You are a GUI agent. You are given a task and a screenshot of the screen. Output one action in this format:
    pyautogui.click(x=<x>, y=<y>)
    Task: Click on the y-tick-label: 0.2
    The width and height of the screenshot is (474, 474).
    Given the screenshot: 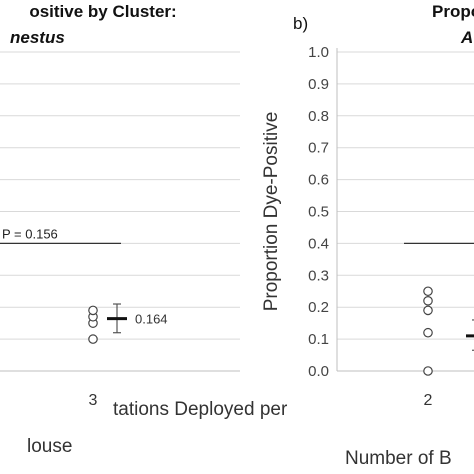 What is the action you would take?
    pyautogui.click(x=318, y=307)
    